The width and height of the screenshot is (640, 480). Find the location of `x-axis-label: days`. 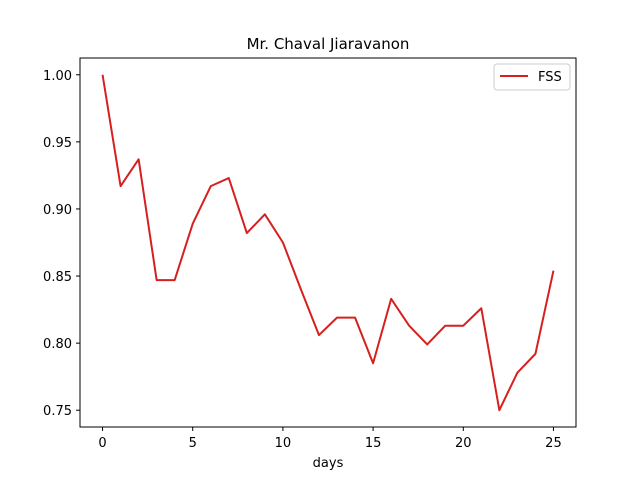

x-axis-label: days is located at coordinates (328, 463).